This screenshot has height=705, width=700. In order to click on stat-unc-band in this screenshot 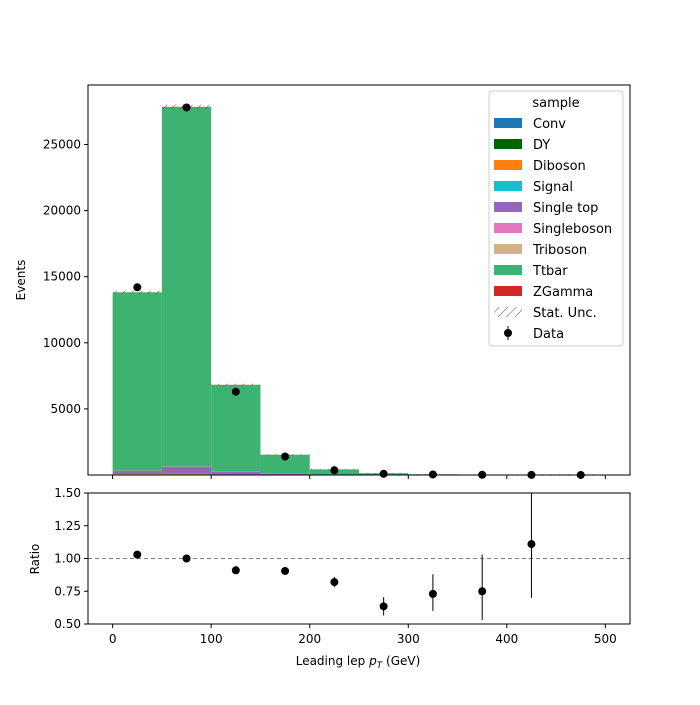, I will do `click(235, 385)`.